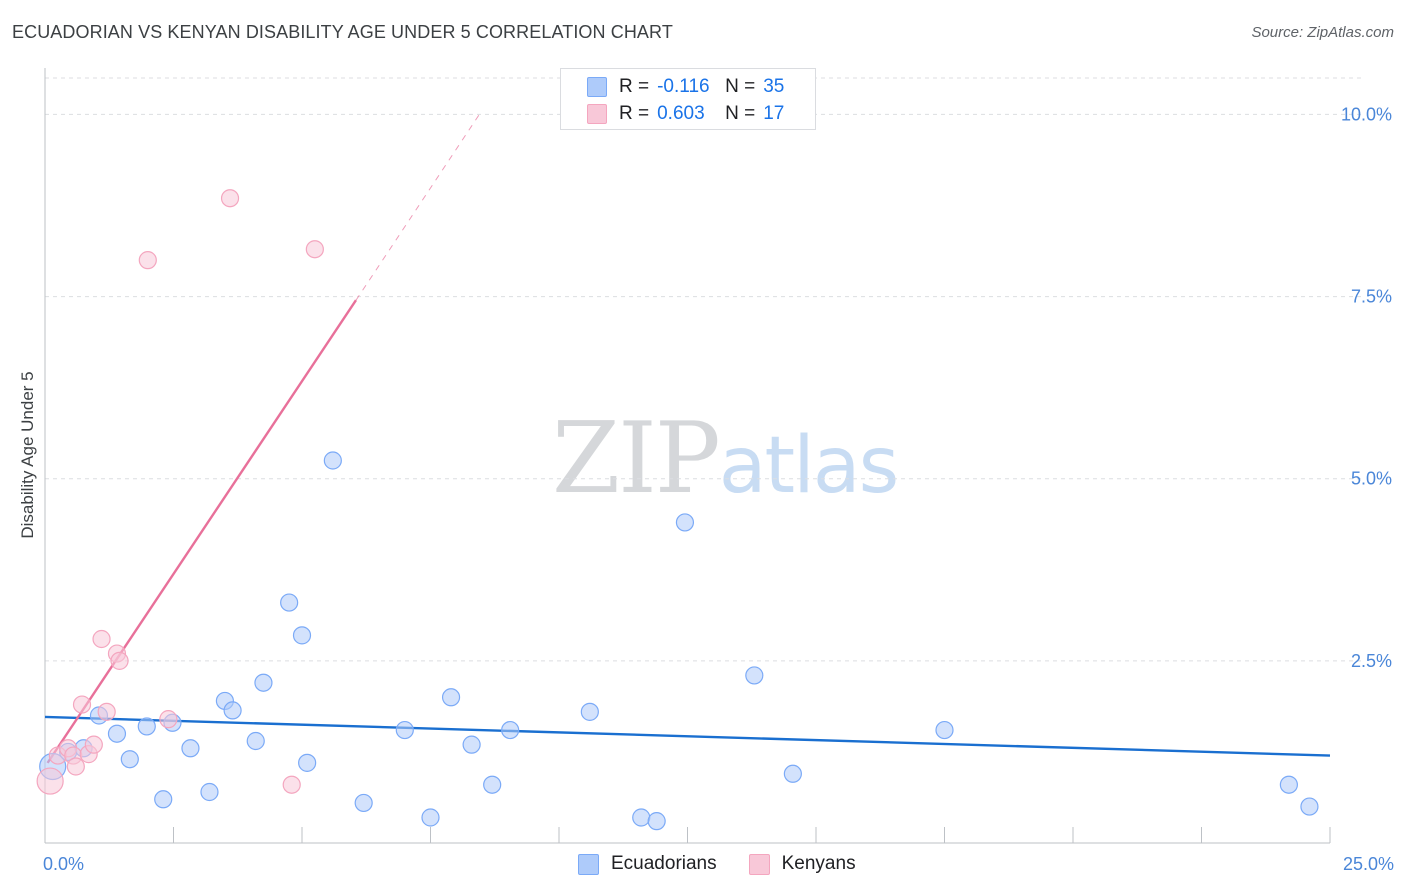 The width and height of the screenshot is (1406, 892). What do you see at coordinates (664, 863) in the screenshot?
I see `legend-label-ecuadorians: Ecuadorians` at bounding box center [664, 863].